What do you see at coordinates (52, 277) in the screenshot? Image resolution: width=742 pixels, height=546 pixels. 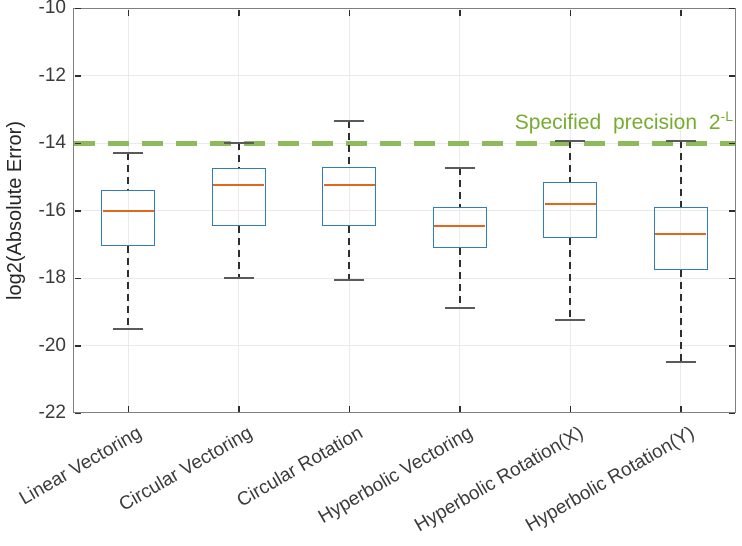 I see `y-tick-label: -18` at bounding box center [52, 277].